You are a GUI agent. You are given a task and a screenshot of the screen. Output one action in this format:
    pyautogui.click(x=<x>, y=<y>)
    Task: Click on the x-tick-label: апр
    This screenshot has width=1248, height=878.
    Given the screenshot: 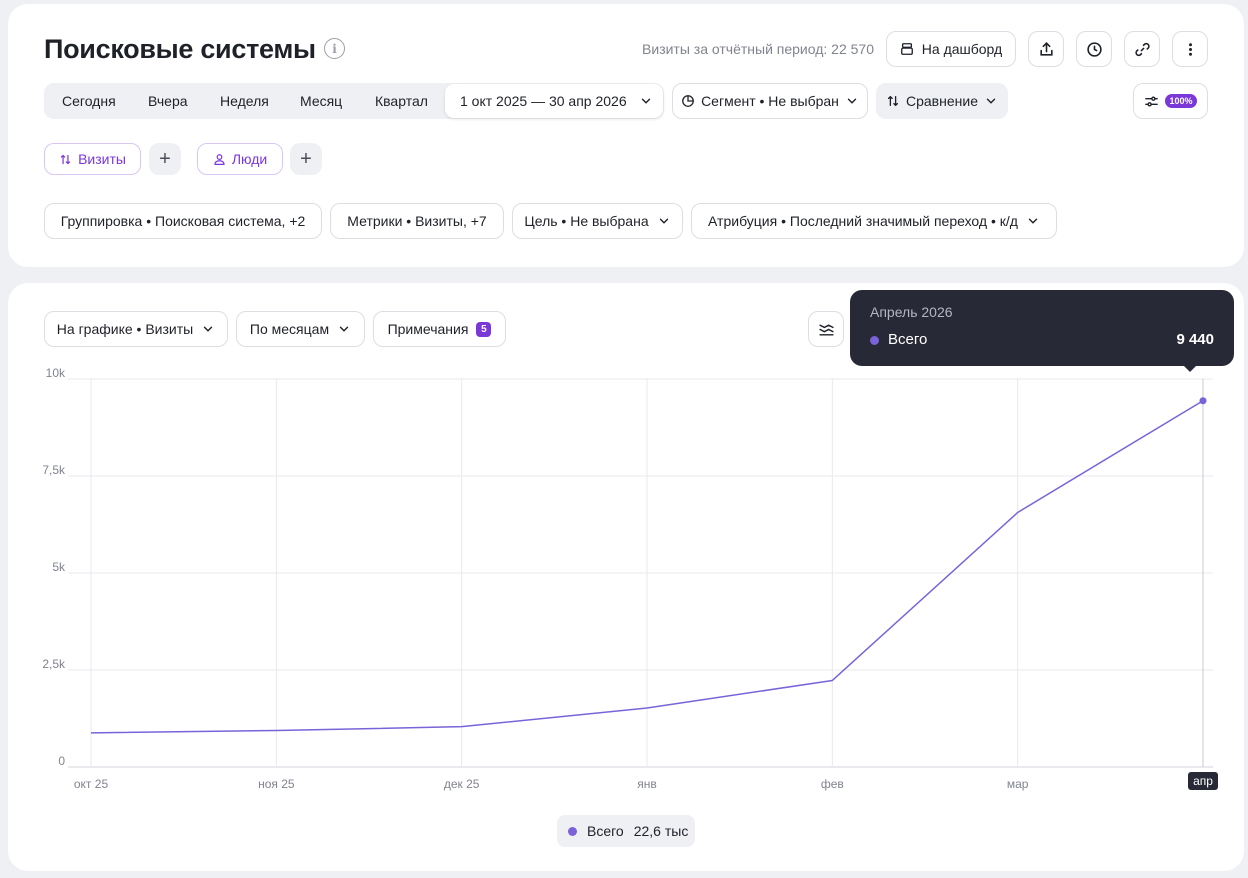 What is the action you would take?
    pyautogui.click(x=1203, y=781)
    